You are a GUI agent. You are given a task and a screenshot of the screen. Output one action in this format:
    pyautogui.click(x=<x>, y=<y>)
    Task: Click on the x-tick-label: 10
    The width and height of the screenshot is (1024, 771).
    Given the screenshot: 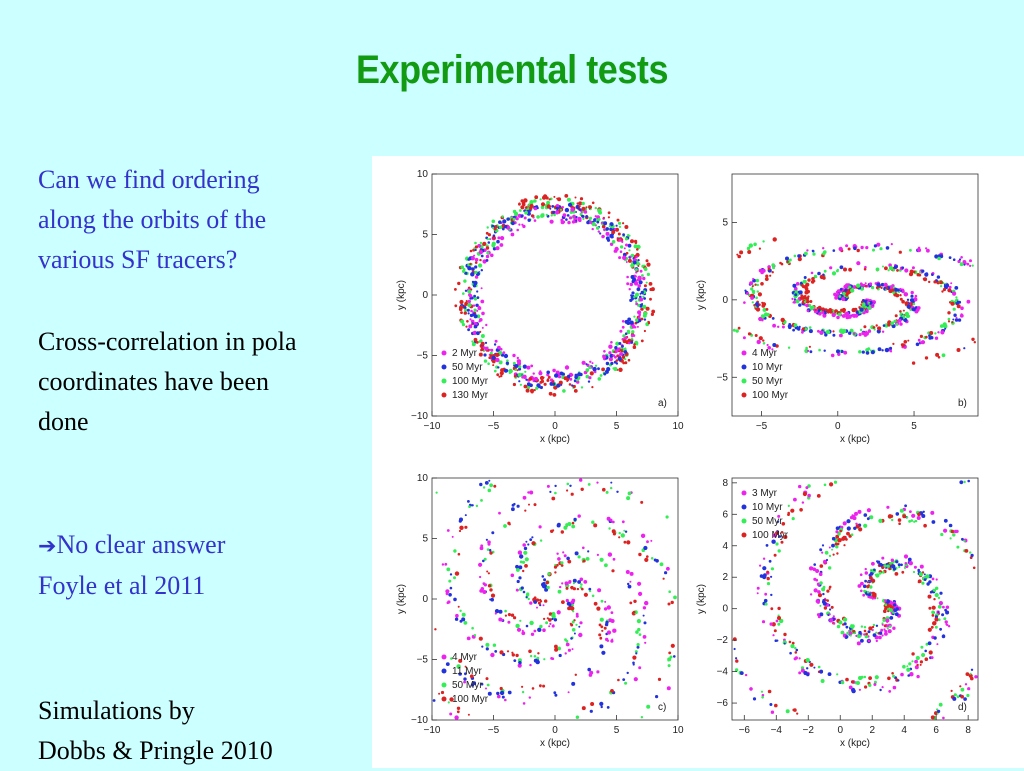 What is the action you would take?
    pyautogui.click(x=678, y=730)
    